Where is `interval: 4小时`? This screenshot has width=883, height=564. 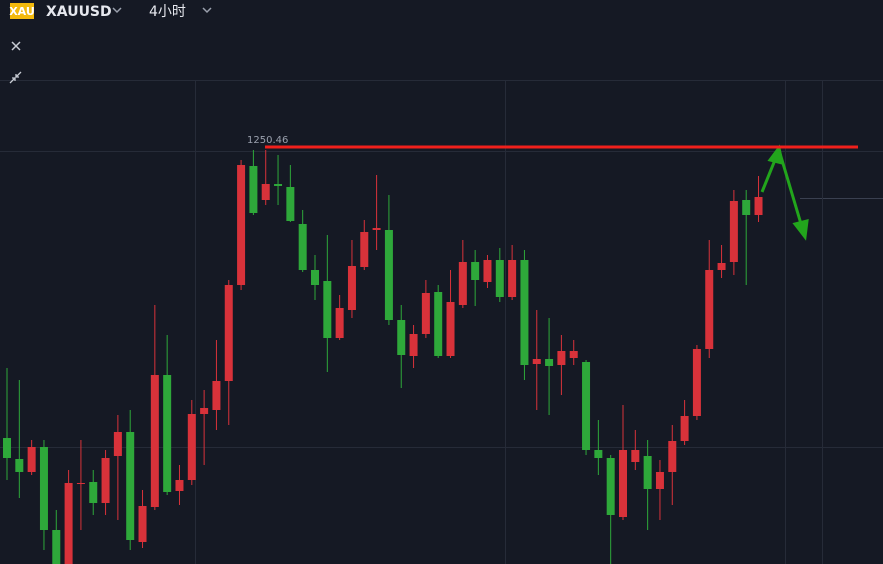 interval: 4小时 is located at coordinates (167, 12).